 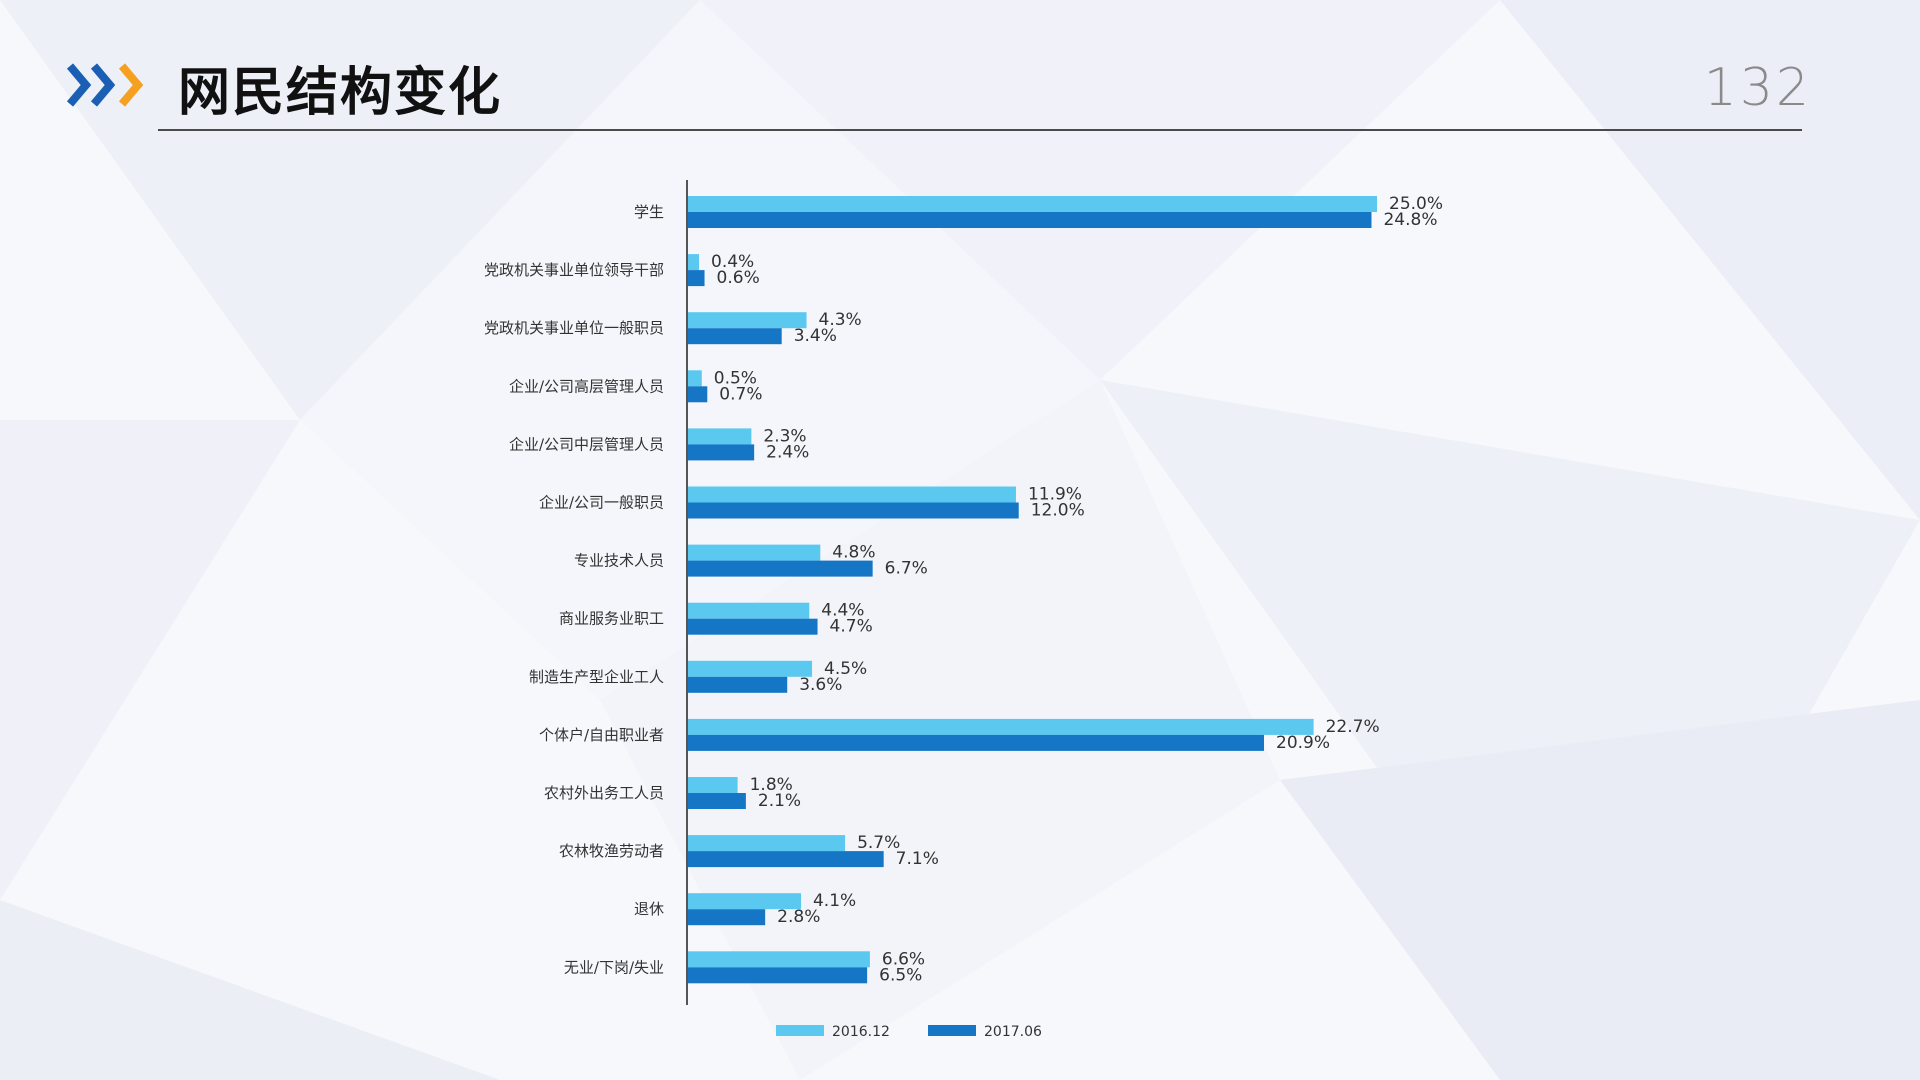 I want to click on category-label: 企业/公司高层管理人员, so click(x=586, y=386).